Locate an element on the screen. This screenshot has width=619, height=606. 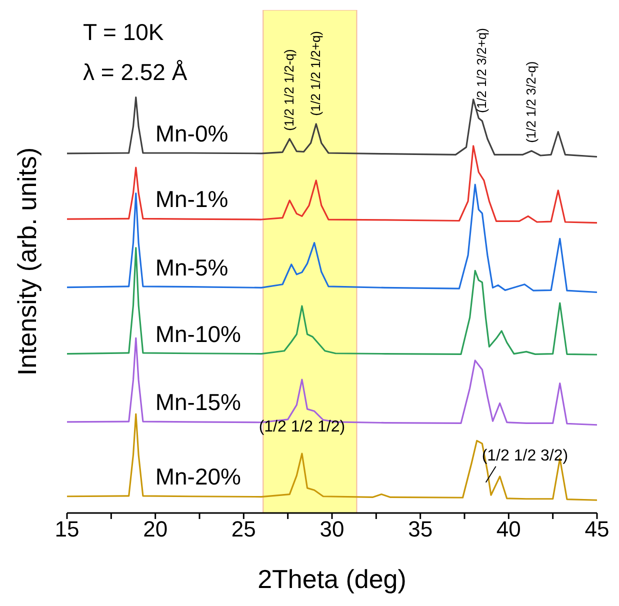
y-axis-title: Intensity (arb. units) is located at coordinates (27, 261).